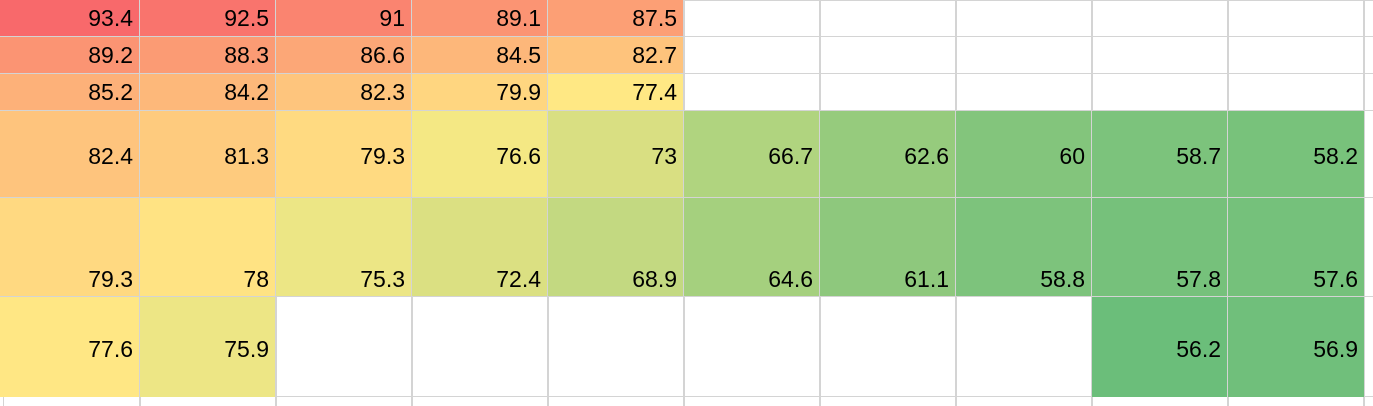 The width and height of the screenshot is (1373, 406). Describe the element at coordinates (479, 55) in the screenshot. I see `table-cell: 84.5` at that location.